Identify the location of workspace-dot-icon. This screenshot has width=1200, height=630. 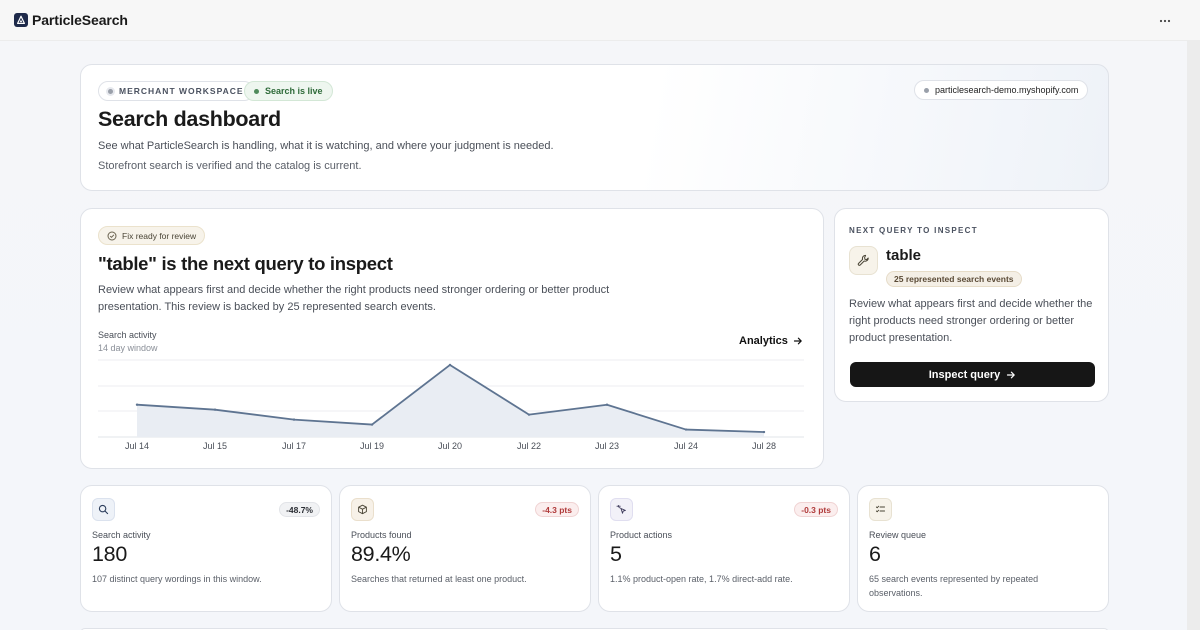
(110, 91).